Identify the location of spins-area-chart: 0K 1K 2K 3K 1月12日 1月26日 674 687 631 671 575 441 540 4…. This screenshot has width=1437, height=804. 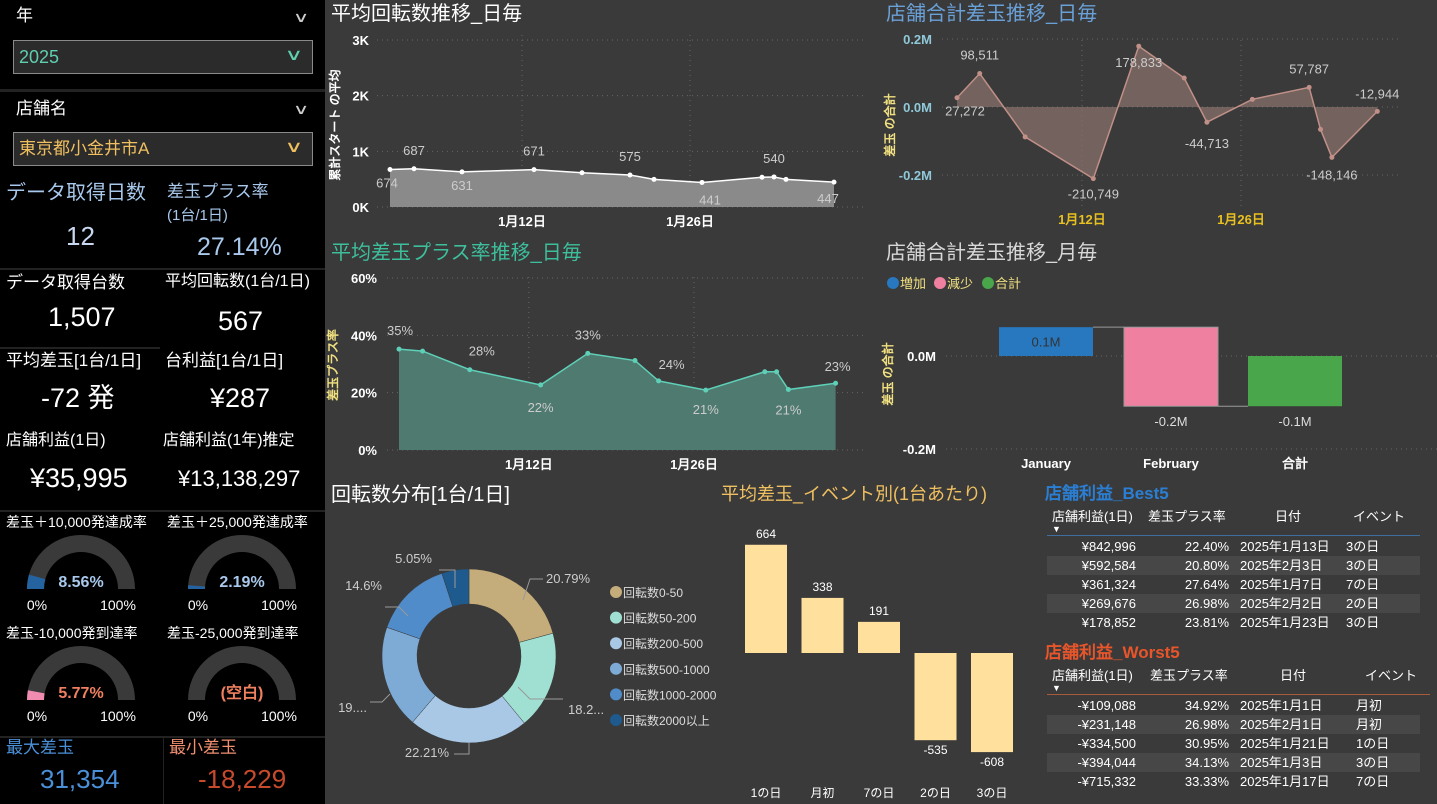
(596, 131).